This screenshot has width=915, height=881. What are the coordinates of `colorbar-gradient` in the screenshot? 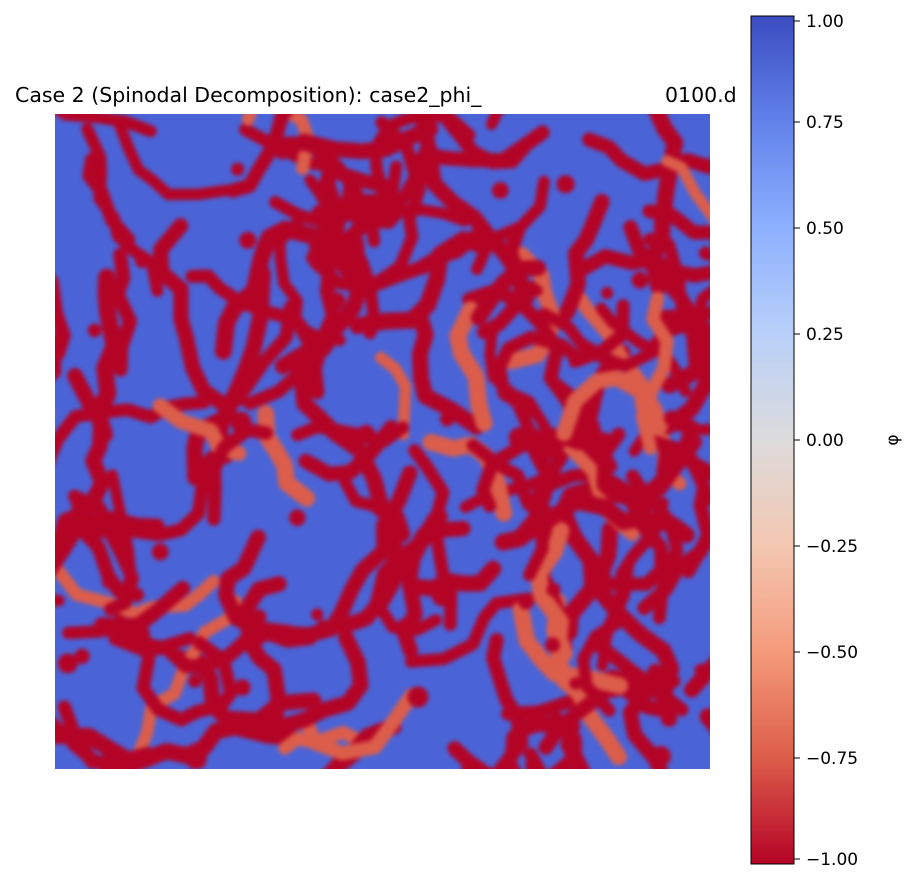 It's located at (772, 440).